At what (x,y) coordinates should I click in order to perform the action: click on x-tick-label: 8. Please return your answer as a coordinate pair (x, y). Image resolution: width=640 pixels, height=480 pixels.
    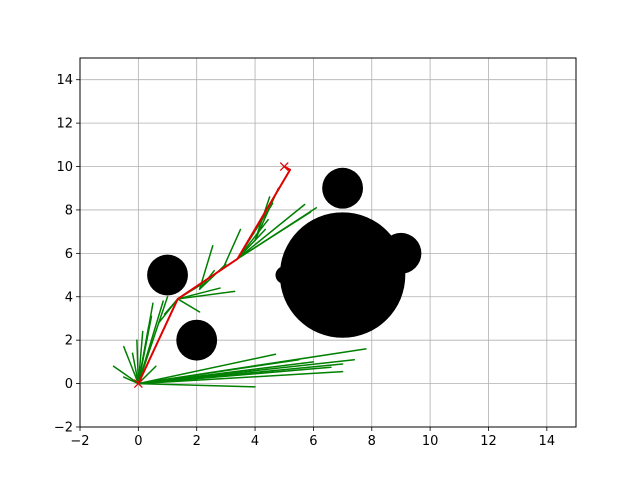
    Looking at the image, I should click on (372, 441).